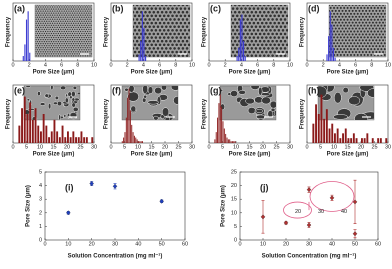  What do you see at coordinates (332, 198) in the screenshot?
I see `point` at bounding box center [332, 198].